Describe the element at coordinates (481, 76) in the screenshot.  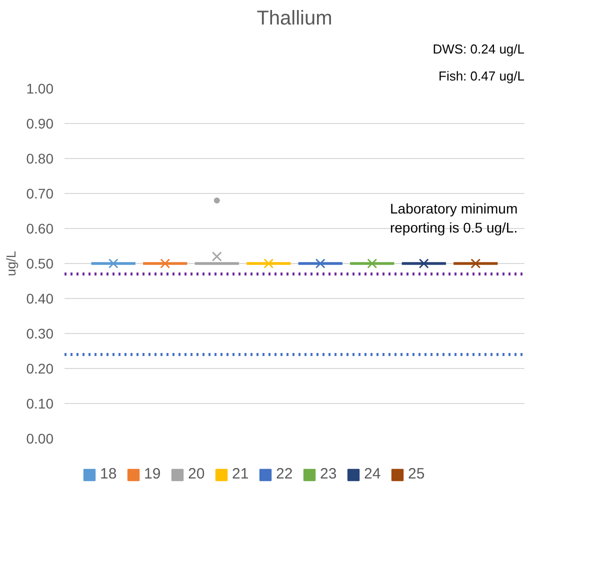
I see `text: Fish: 0.47 ug/L` at that location.